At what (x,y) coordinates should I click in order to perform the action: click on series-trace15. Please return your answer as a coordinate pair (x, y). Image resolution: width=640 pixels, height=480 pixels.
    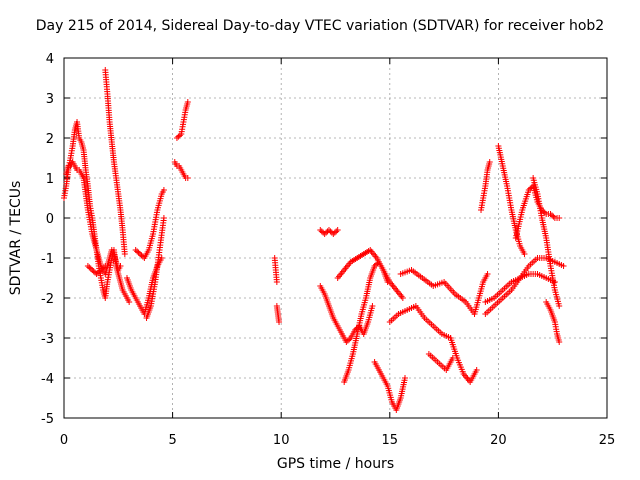
    Looking at the image, I should click on (370, 274).